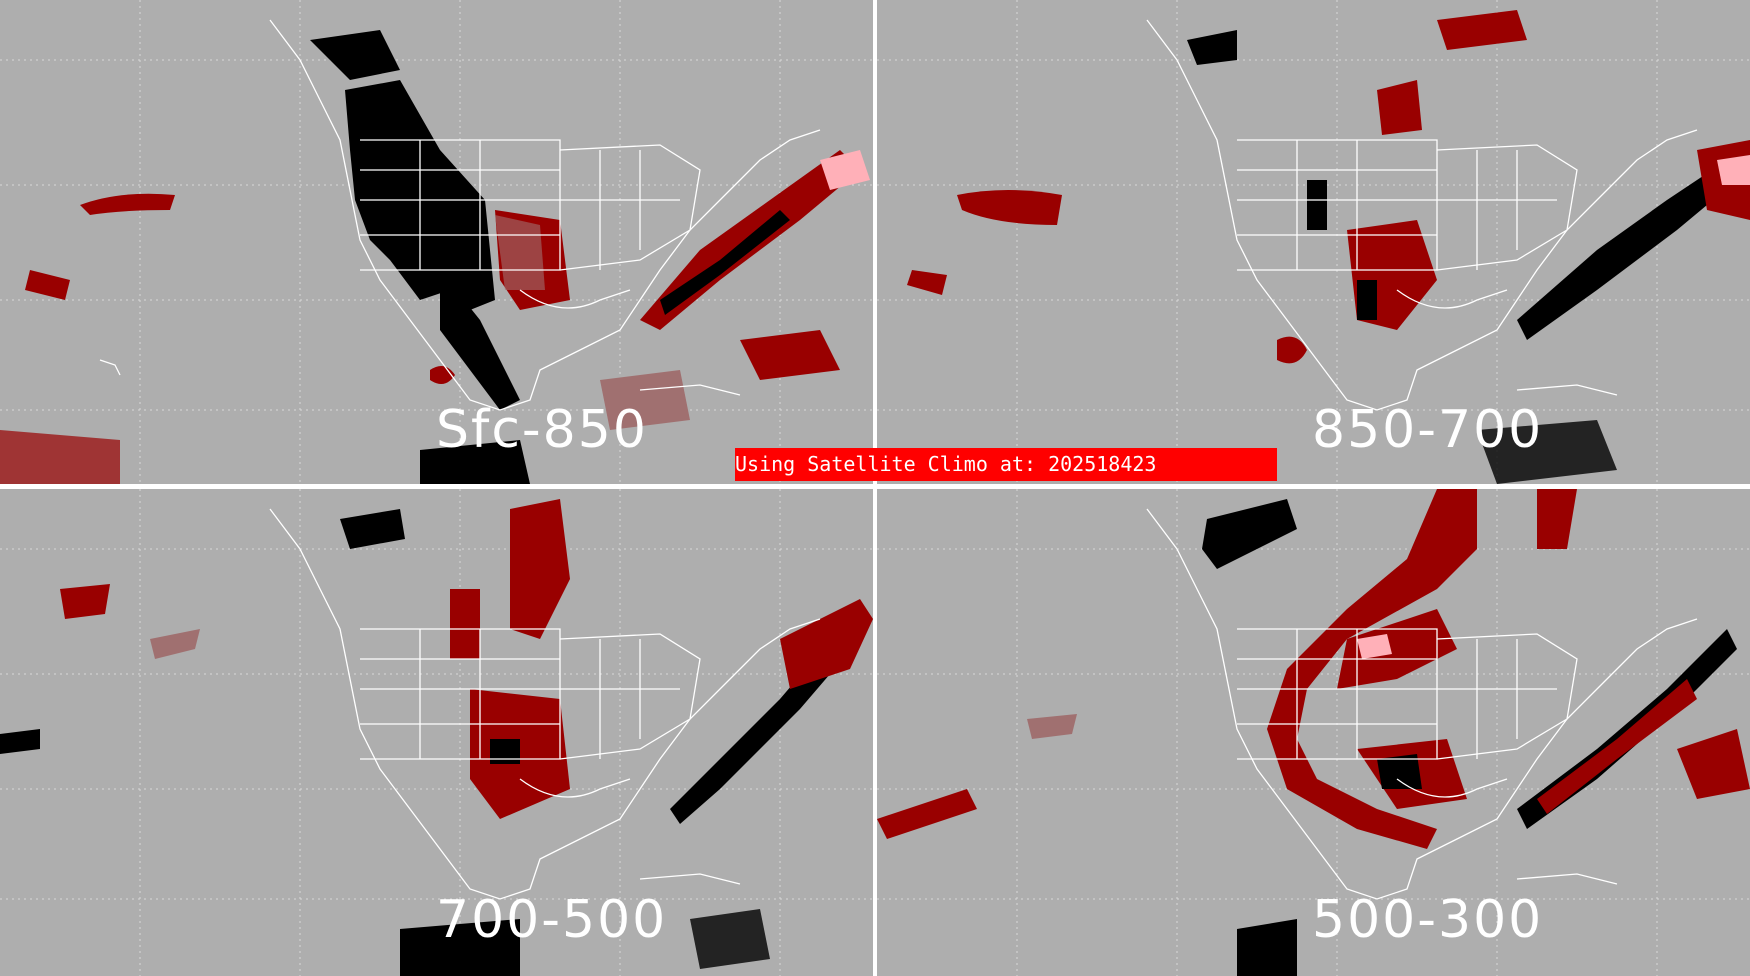 This screenshot has height=976, width=1750. Describe the element at coordinates (542, 430) in the screenshot. I see `layer-label: Sfc-850` at that location.